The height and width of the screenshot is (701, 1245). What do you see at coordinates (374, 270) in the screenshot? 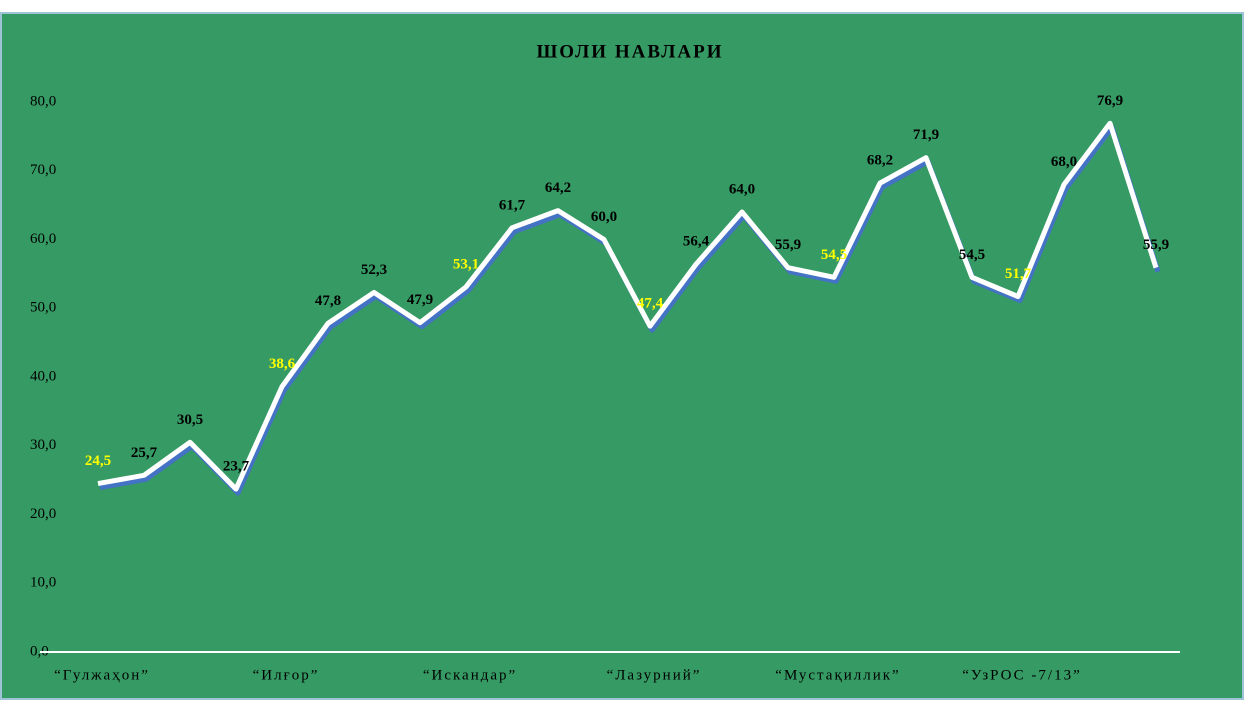
I see `value-label: 52,3` at bounding box center [374, 270].